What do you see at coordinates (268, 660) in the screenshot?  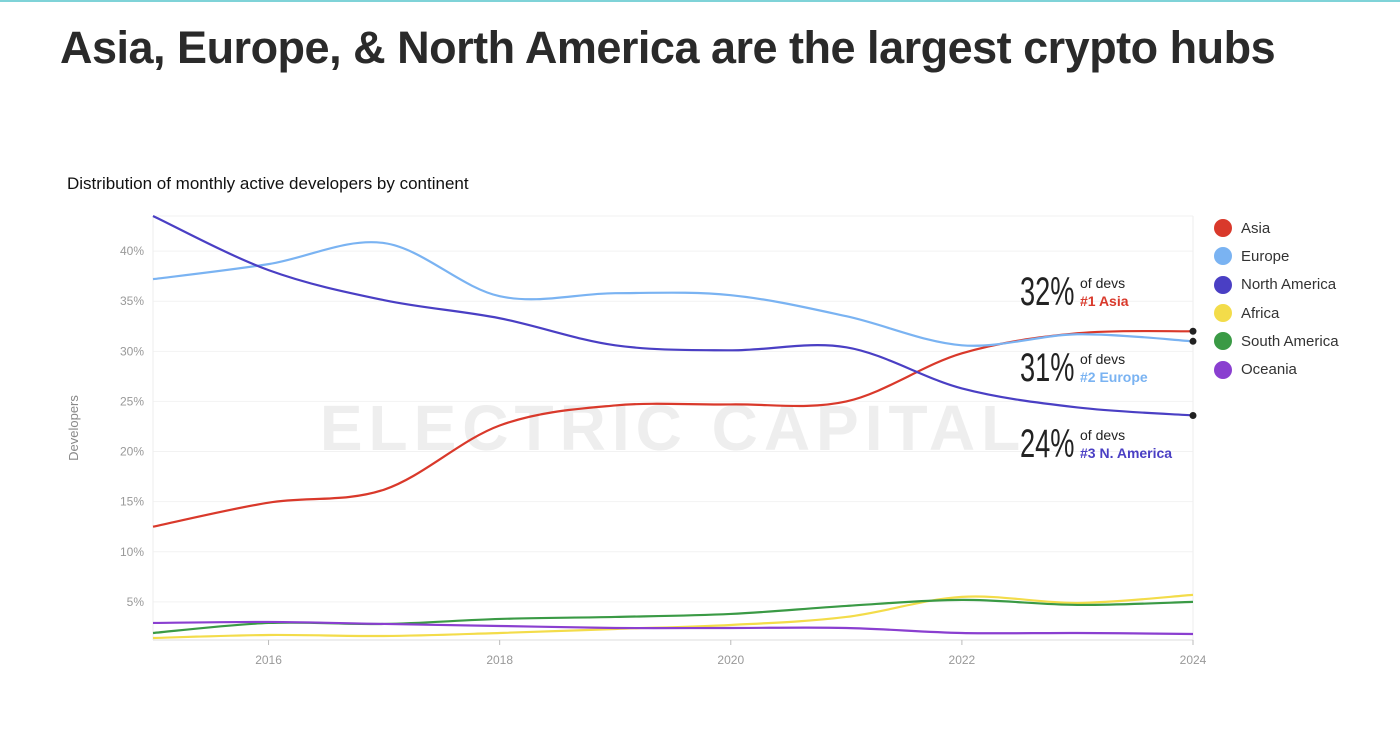 I see `x-tick-label: 2016` at bounding box center [268, 660].